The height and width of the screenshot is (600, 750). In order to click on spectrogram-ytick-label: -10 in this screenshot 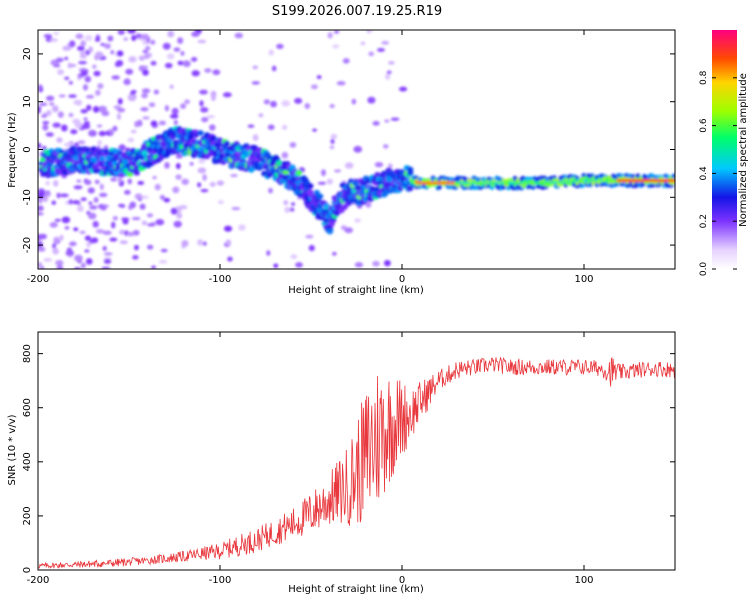, I will do `click(27, 197)`.